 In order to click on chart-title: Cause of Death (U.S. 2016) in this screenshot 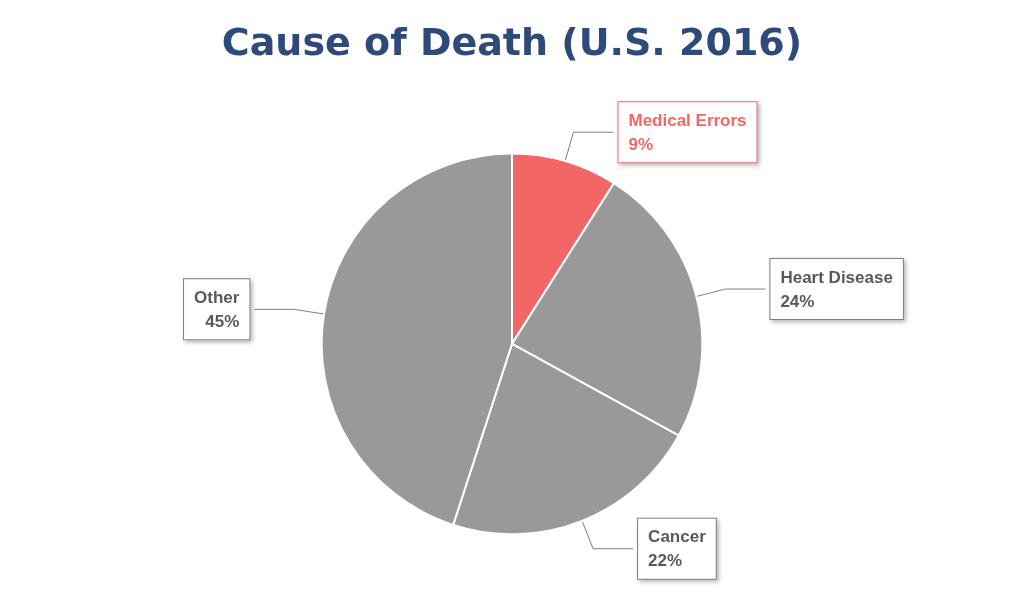, I will do `click(512, 42)`.